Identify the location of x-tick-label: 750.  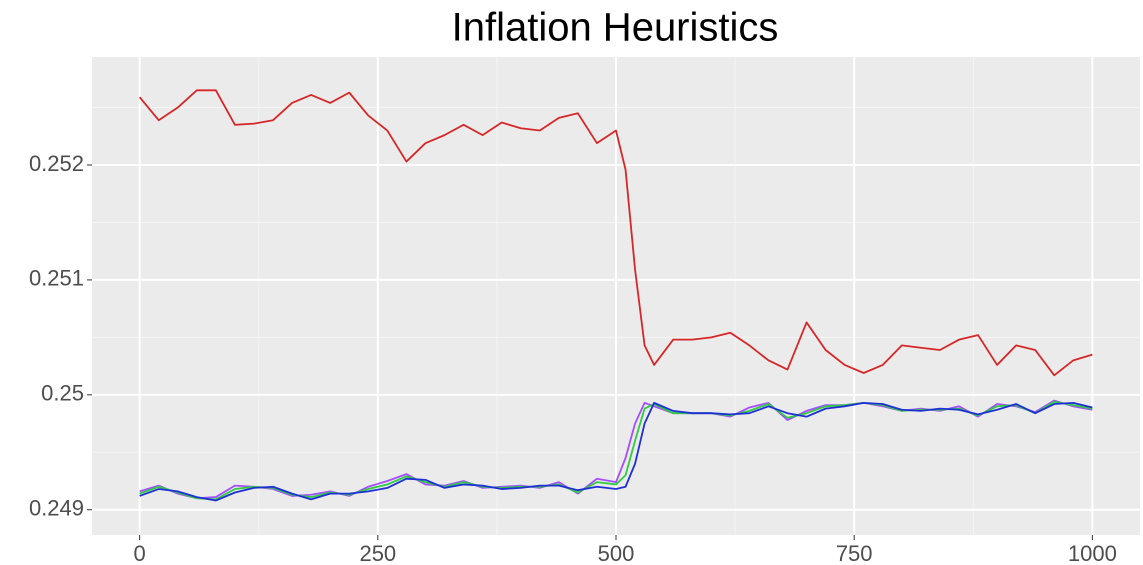
(854, 553).